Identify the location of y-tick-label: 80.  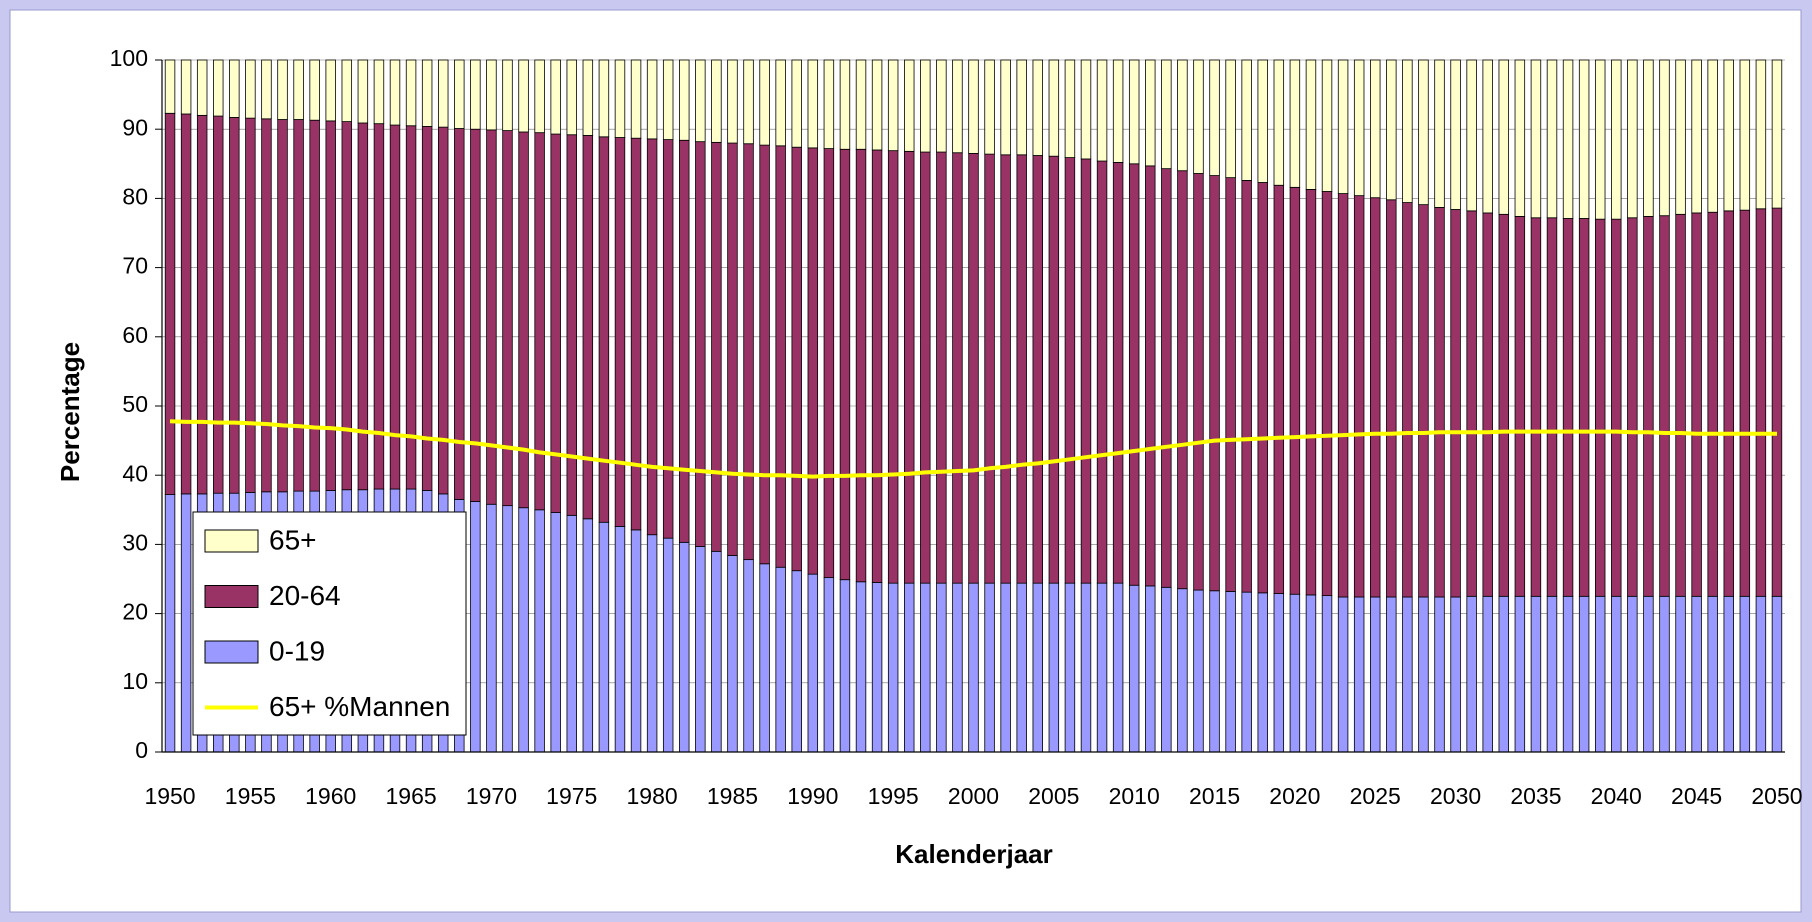
(135, 196).